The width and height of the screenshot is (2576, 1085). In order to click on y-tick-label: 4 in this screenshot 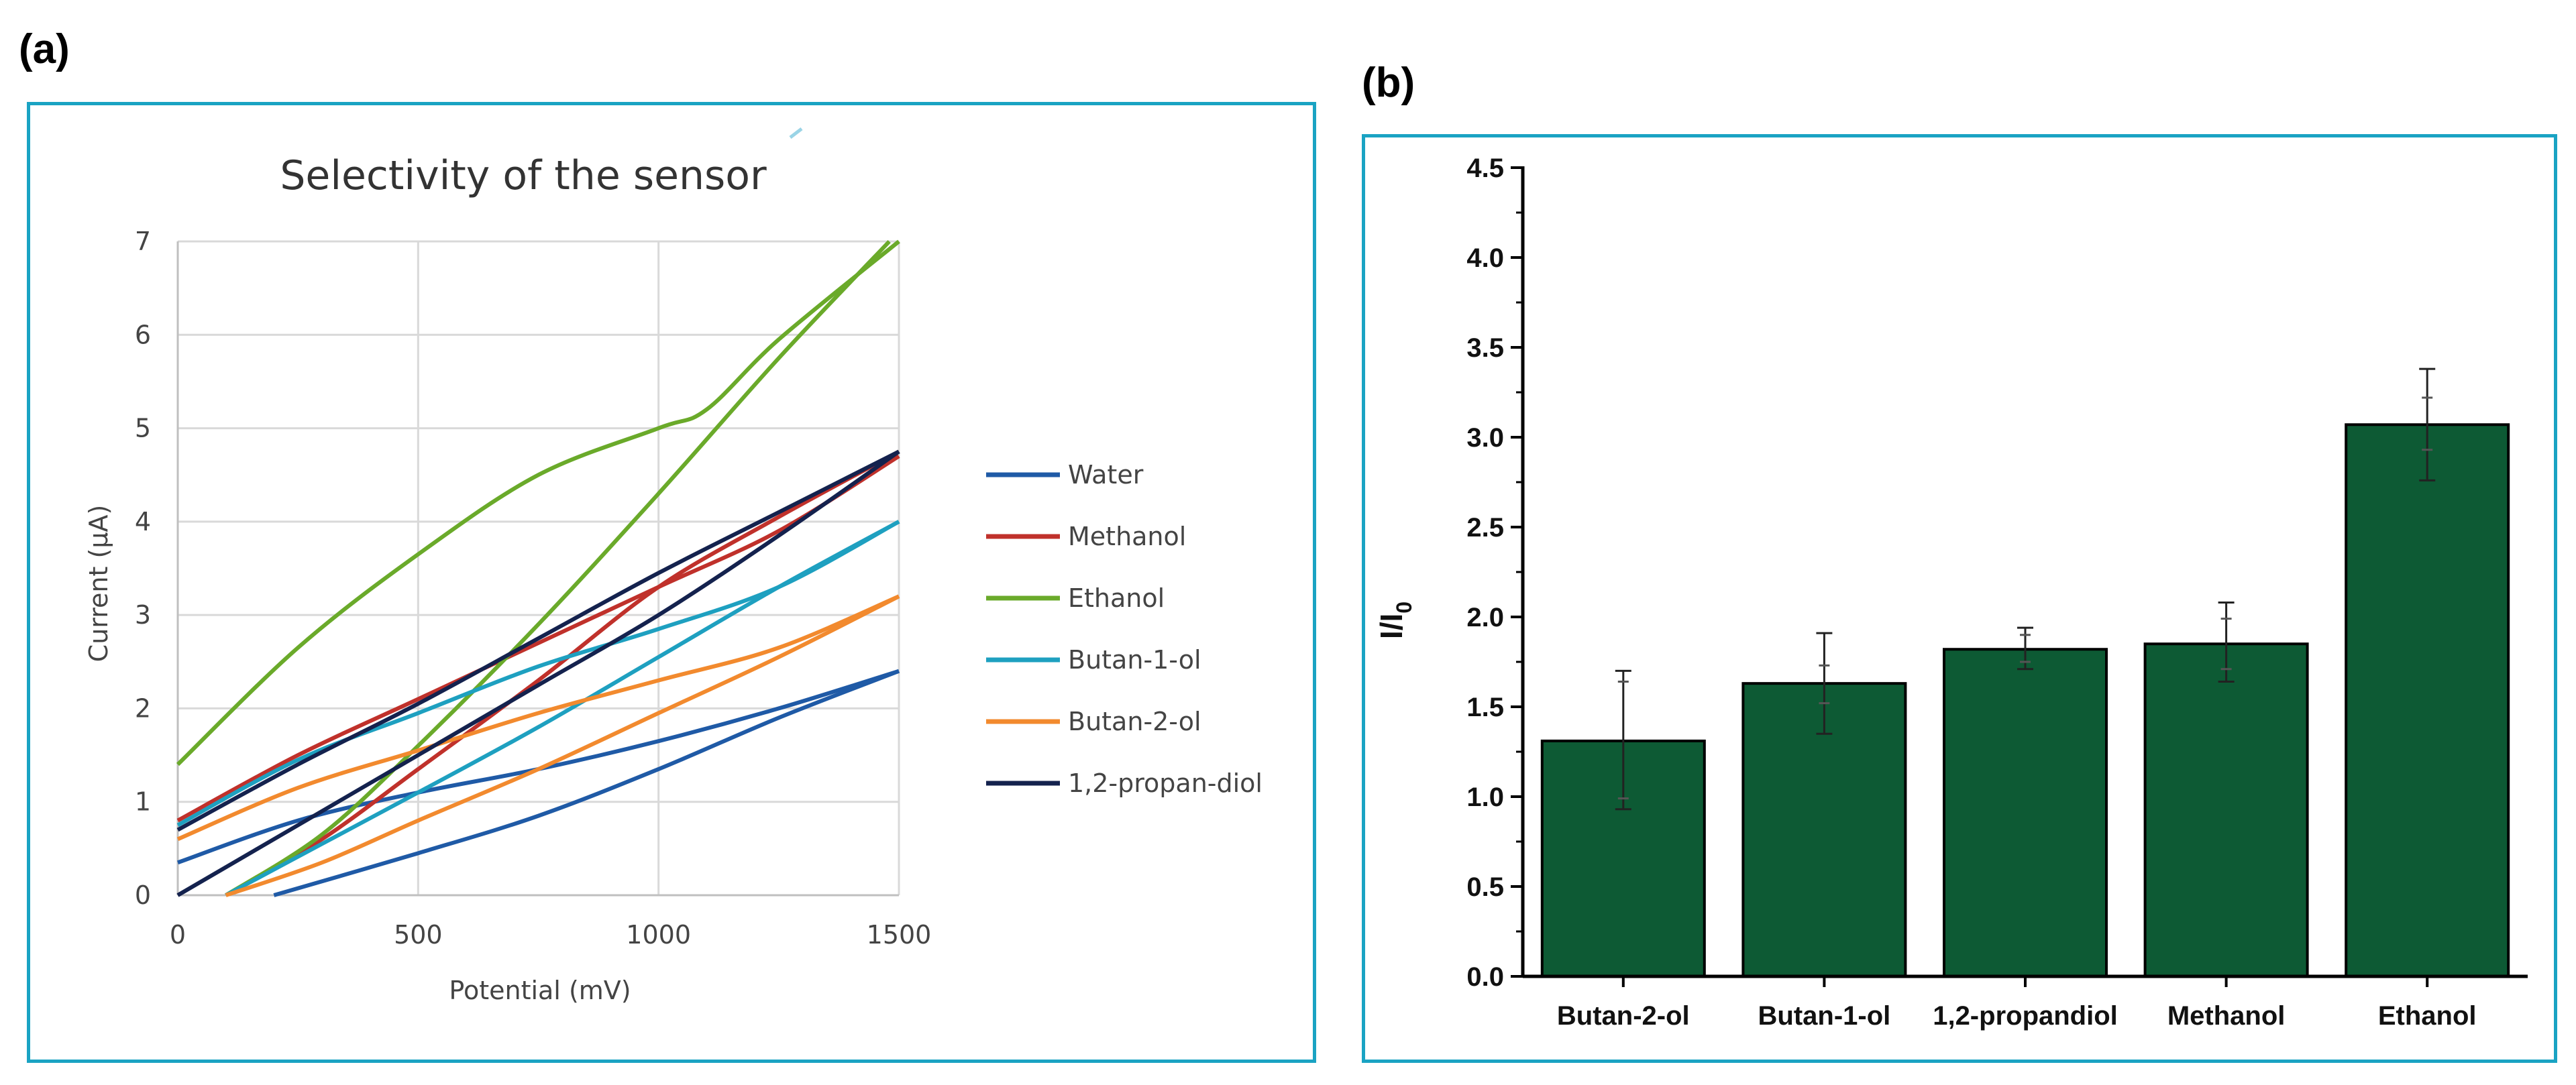, I will do `click(143, 521)`.